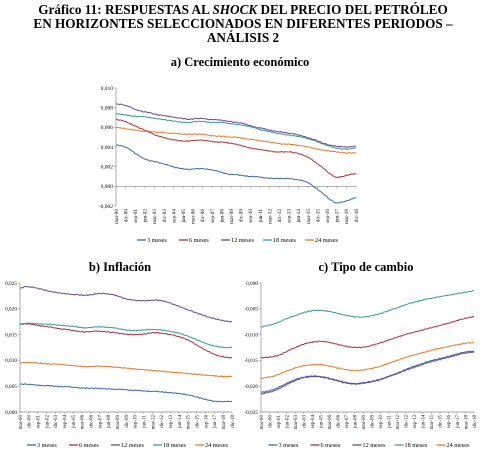  I want to click on figure-title-line-1-em: SHOCK, so click(235, 9).